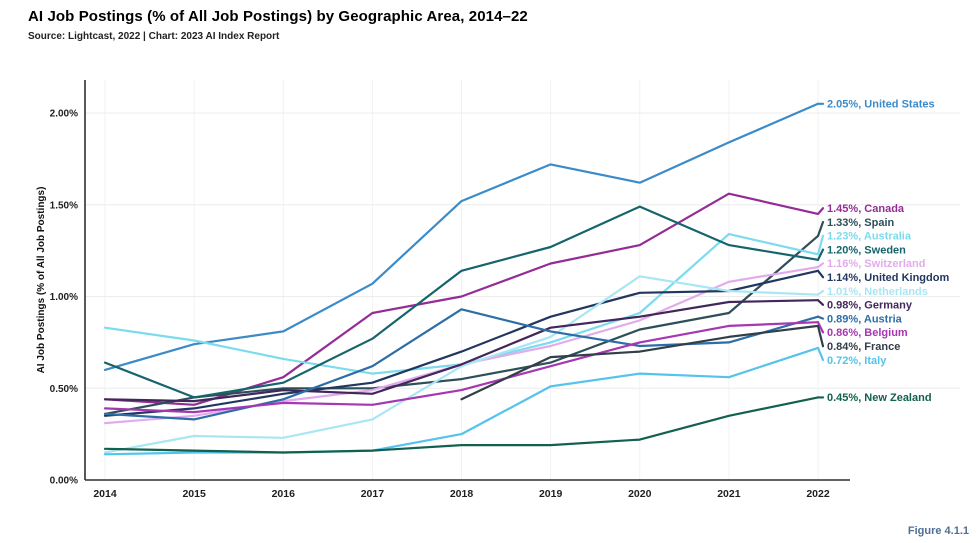 Image resolution: width=979 pixels, height=543 pixels. I want to click on series-label-switzerland: 1.16%, Switzerland, so click(876, 264).